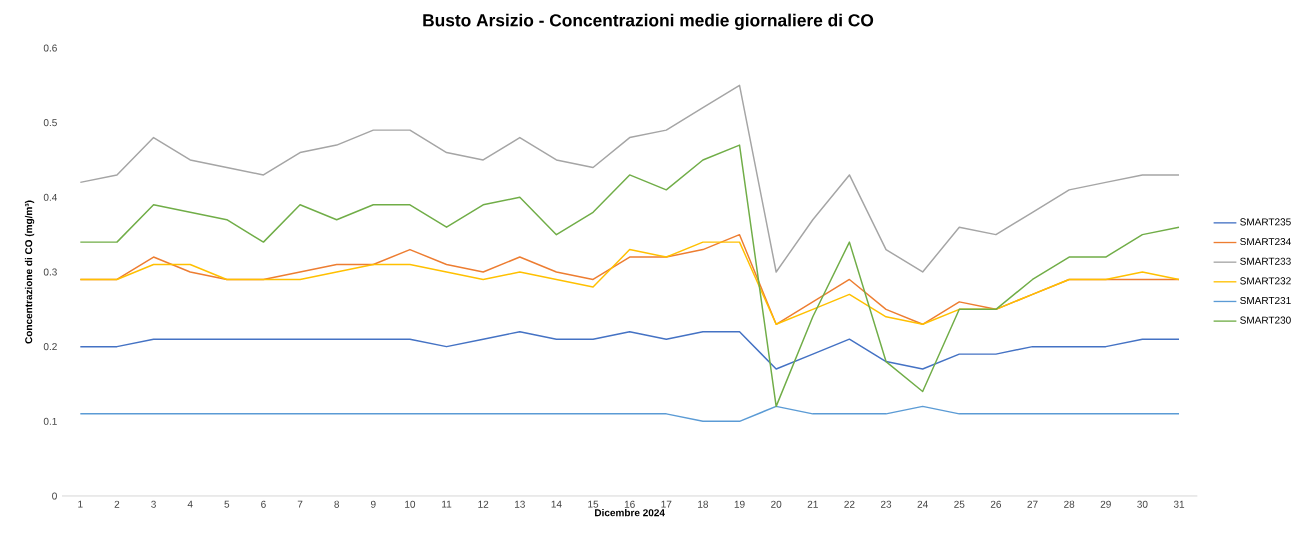 The height and width of the screenshot is (545, 1296). I want to click on x-tick-label: 20, so click(776, 504).